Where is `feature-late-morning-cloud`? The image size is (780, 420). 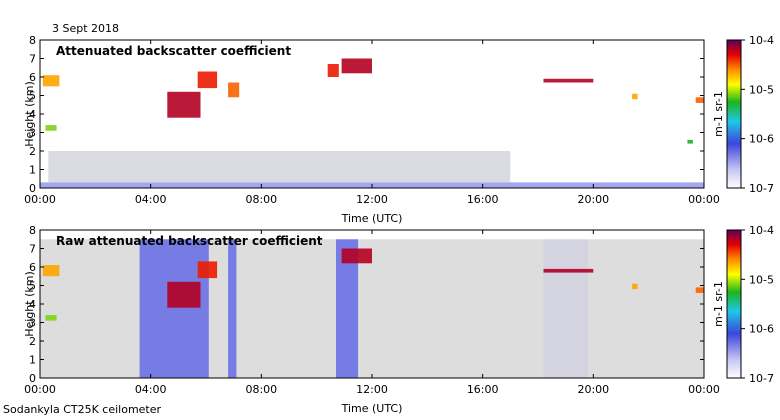 feature-late-morning-cloud is located at coordinates (333, 70).